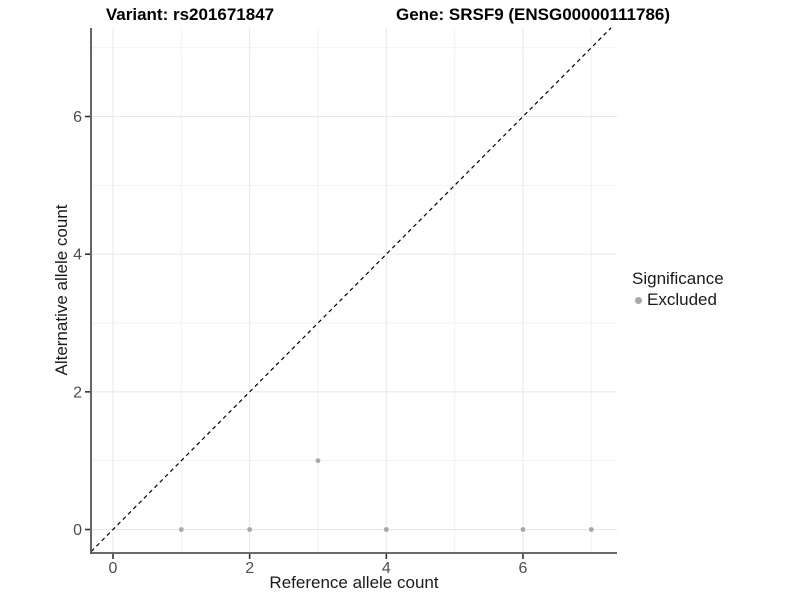  Describe the element at coordinates (533, 14) in the screenshot. I see `plot-title-gene: Gene: SRSF9 (ENSG00000111786)` at that location.